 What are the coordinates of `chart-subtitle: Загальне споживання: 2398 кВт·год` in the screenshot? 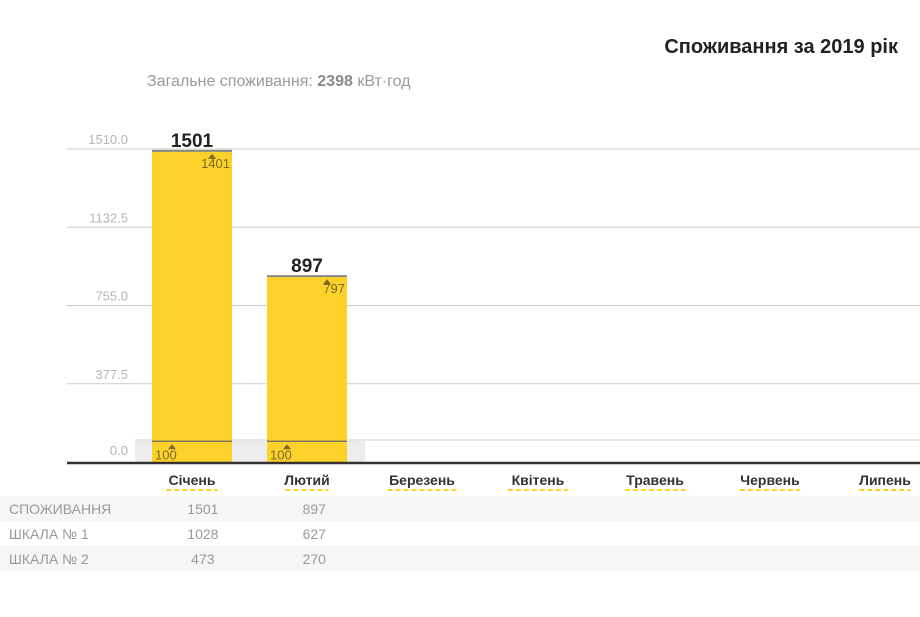 It's located at (279, 82).